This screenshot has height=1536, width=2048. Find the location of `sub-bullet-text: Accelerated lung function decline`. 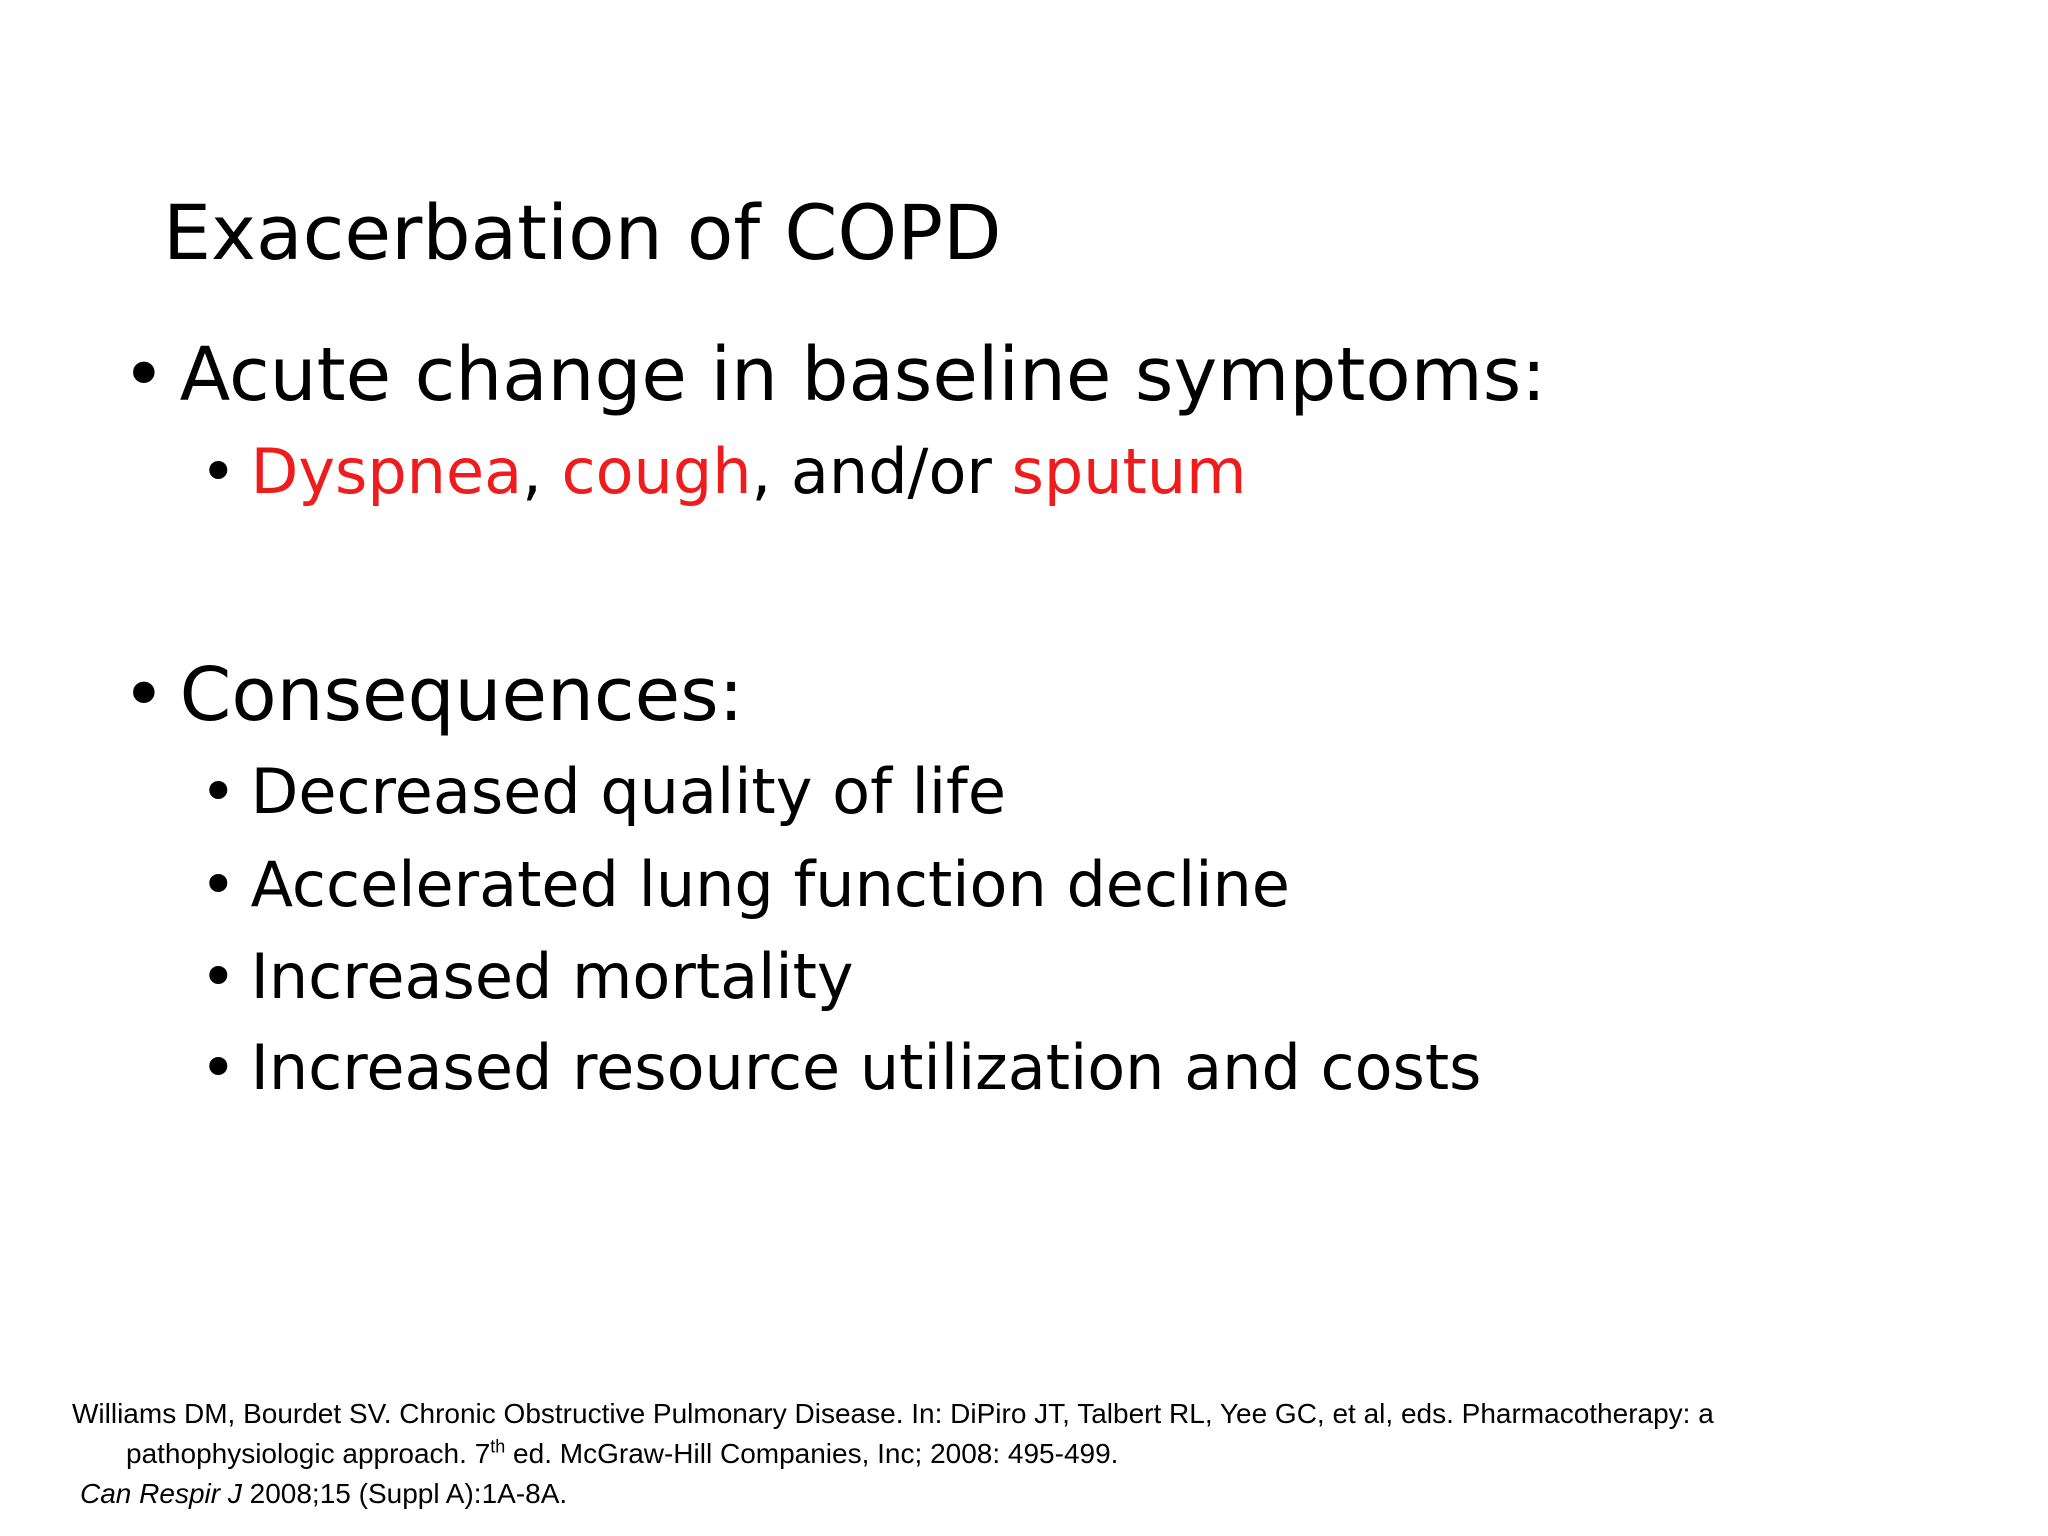

sub-bullet-text: Accelerated lung function decline is located at coordinates (770, 884).